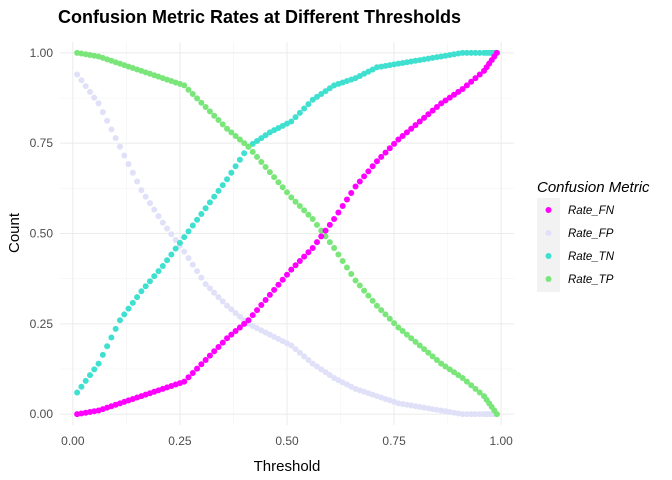 Image resolution: width=672 pixels, height=480 pixels. Describe the element at coordinates (580, 245) in the screenshot. I see `legend-items: Rate_FN Rate_FP Rate_TN Rate_TP` at that location.